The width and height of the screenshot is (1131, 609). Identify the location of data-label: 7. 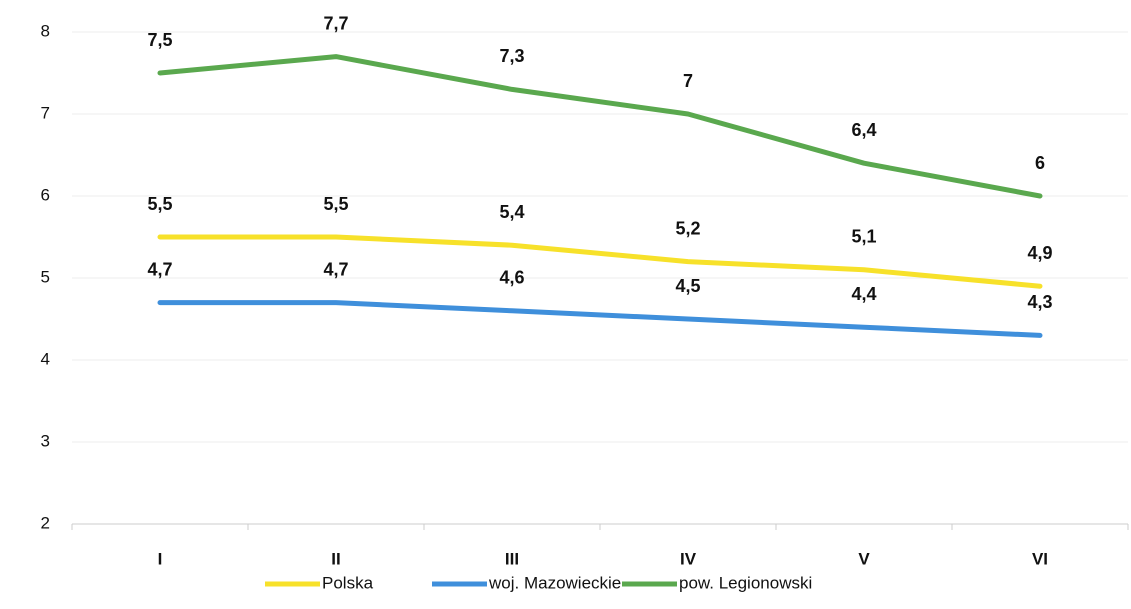
(688, 81).